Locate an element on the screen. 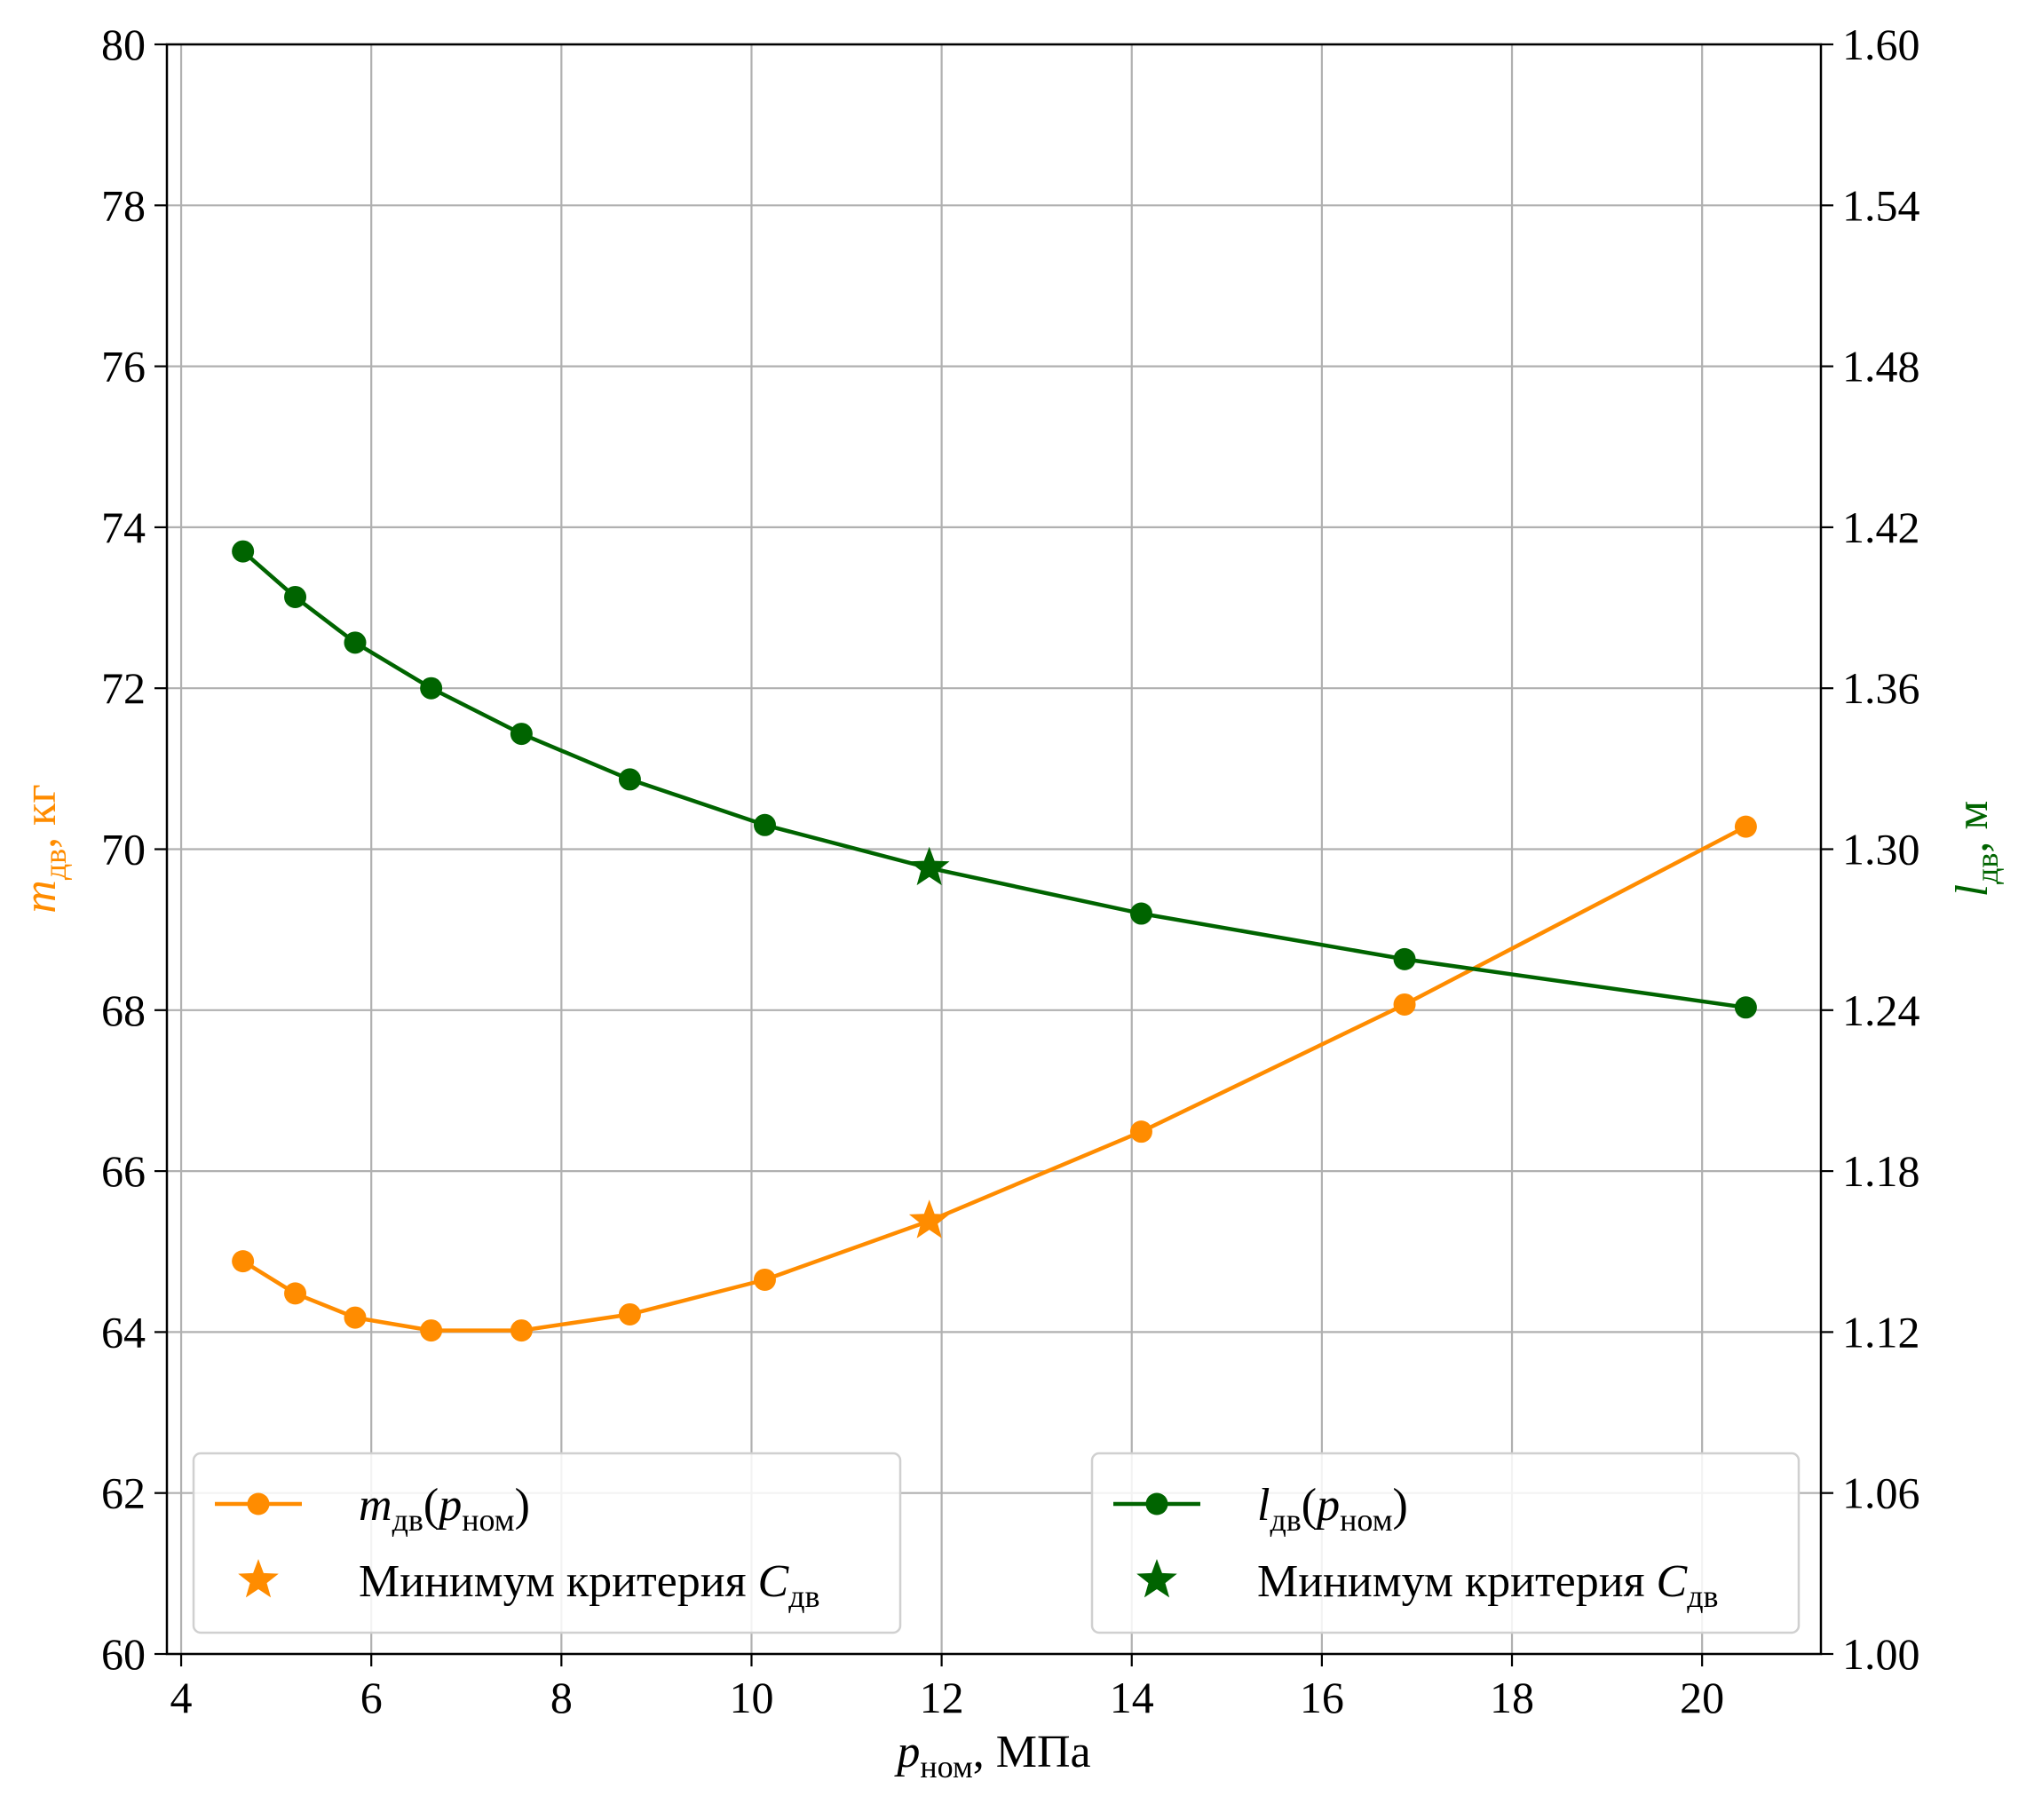 This screenshot has height=1820, width=2034. x-tick-label: 14 is located at coordinates (1132, 1697).